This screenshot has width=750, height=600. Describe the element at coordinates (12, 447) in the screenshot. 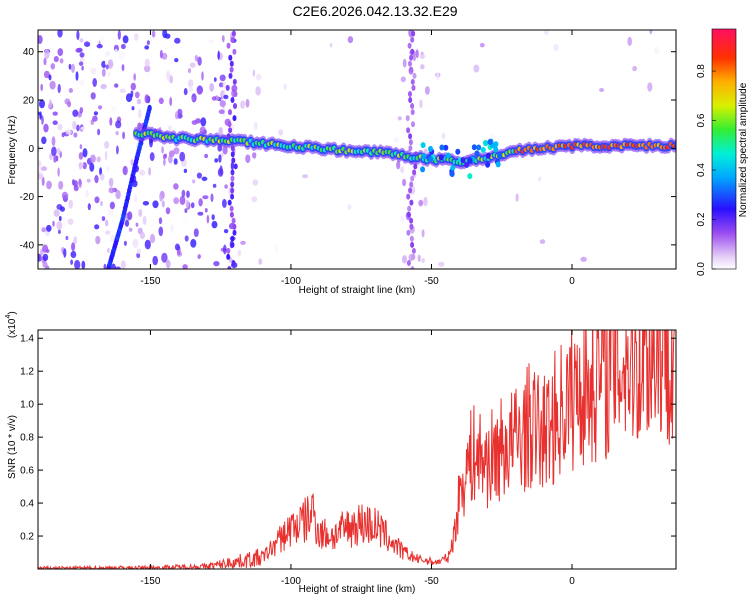

I see `snr-y-label: SNR (10 * v/v)` at that location.